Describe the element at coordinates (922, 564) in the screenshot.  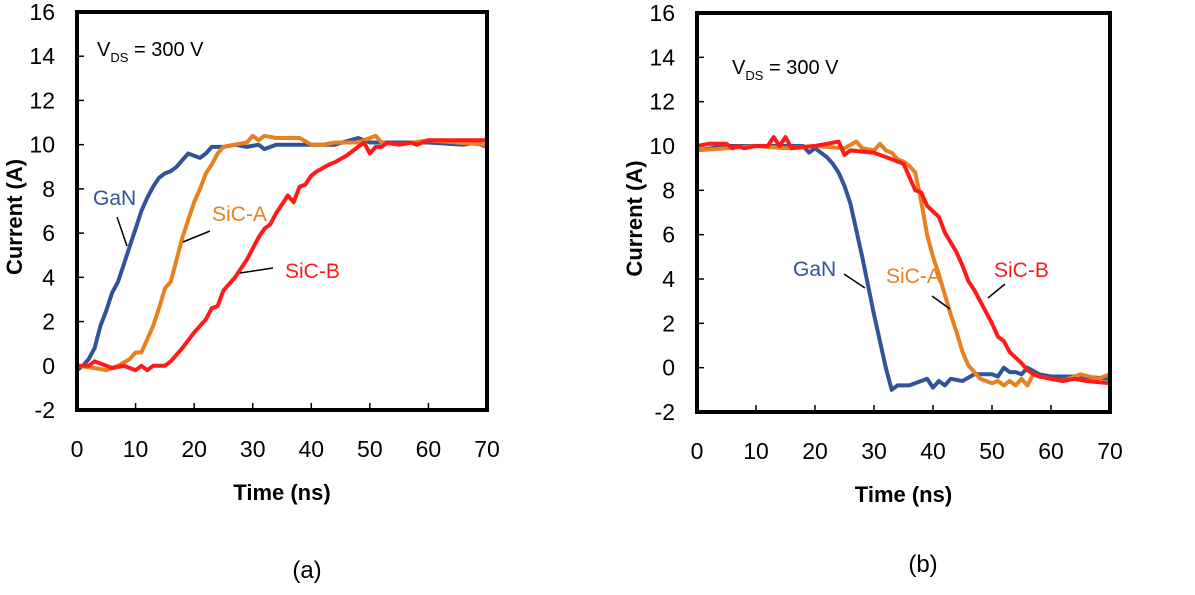
I see `panel-caption: (b)` at that location.